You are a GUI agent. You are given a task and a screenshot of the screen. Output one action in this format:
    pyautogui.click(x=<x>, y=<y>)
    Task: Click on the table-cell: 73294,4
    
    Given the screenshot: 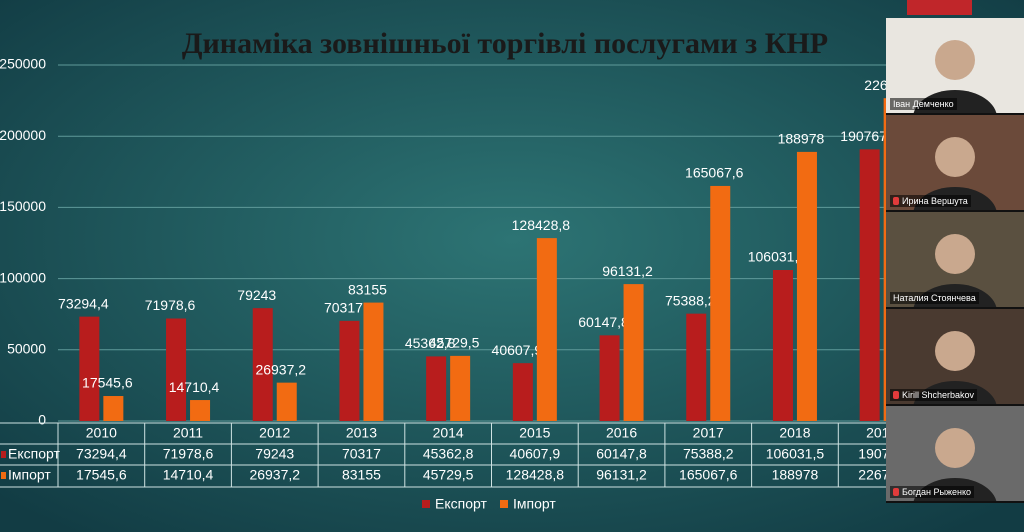 What is the action you would take?
    pyautogui.click(x=101, y=454)
    